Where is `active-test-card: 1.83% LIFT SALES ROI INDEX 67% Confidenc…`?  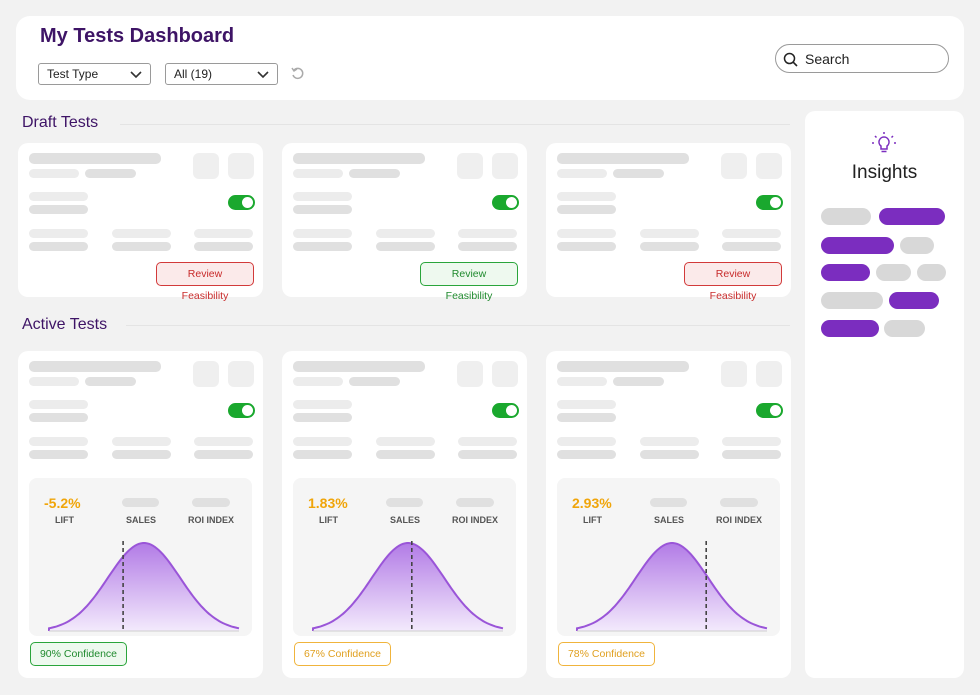 active-test-card: 1.83% LIFT SALES ROI INDEX 67% Confidenc… is located at coordinates (404, 514).